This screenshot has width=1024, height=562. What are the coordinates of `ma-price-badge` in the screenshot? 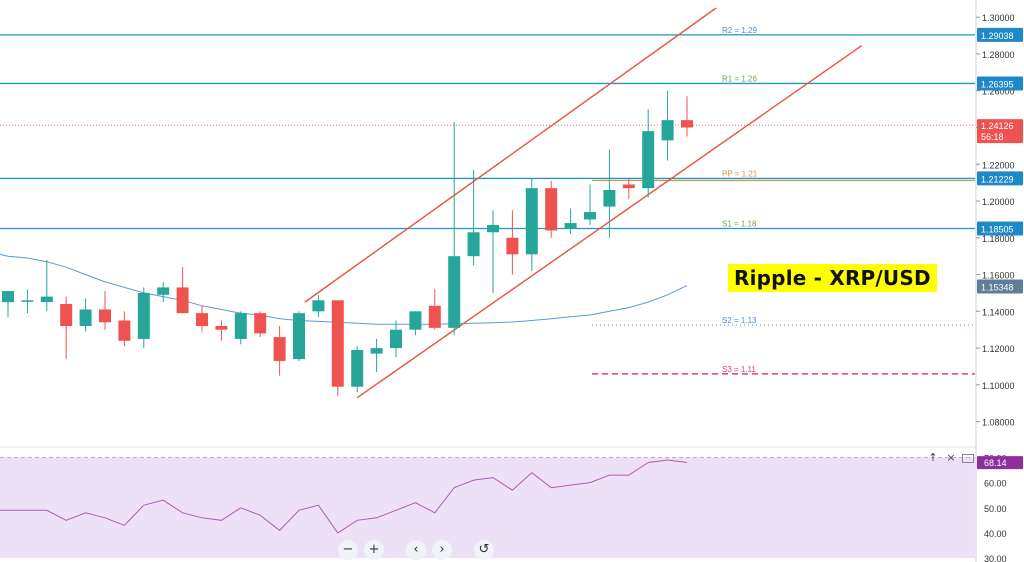 It's located at (1000, 286).